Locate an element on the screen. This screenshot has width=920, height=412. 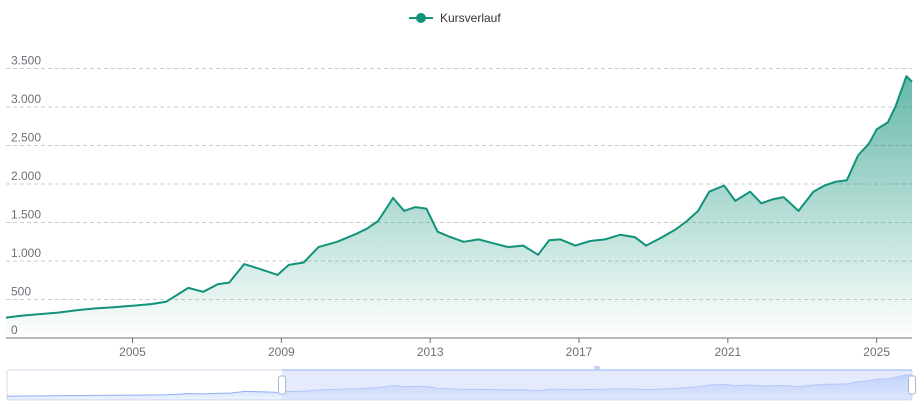
y-tick-label: 3.500 is located at coordinates (26, 61).